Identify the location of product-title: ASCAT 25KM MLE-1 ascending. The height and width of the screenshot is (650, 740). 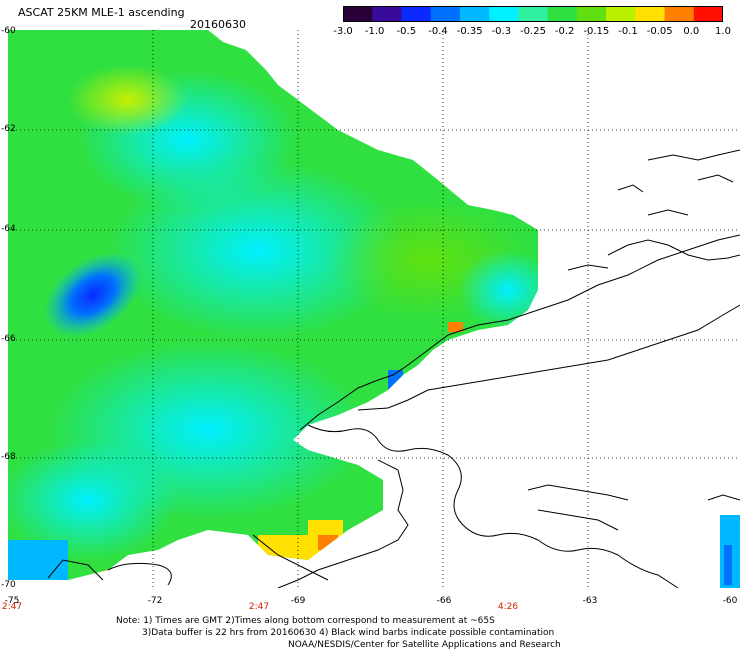
(101, 12).